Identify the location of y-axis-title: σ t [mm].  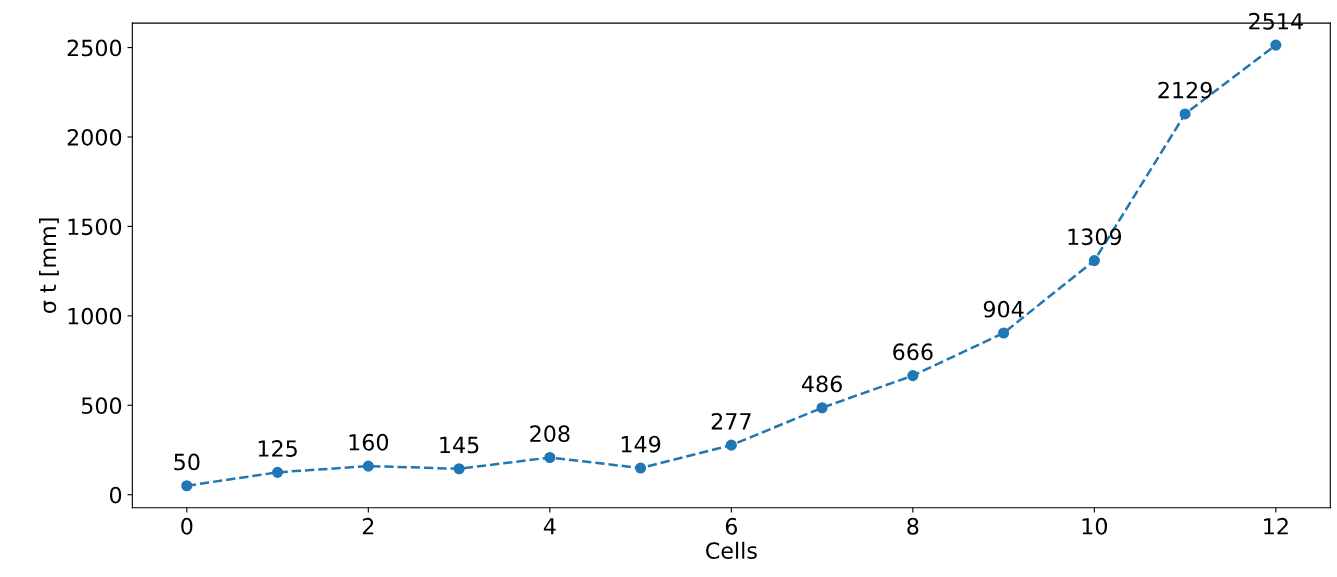
(49, 265).